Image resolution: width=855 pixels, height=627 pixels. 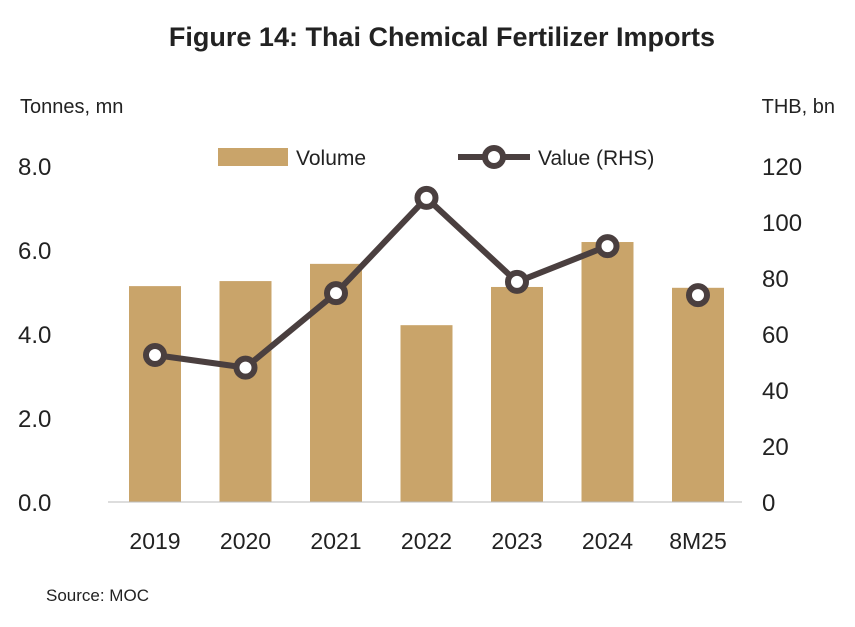 I want to click on x-tick-label: 2019, so click(x=154, y=541).